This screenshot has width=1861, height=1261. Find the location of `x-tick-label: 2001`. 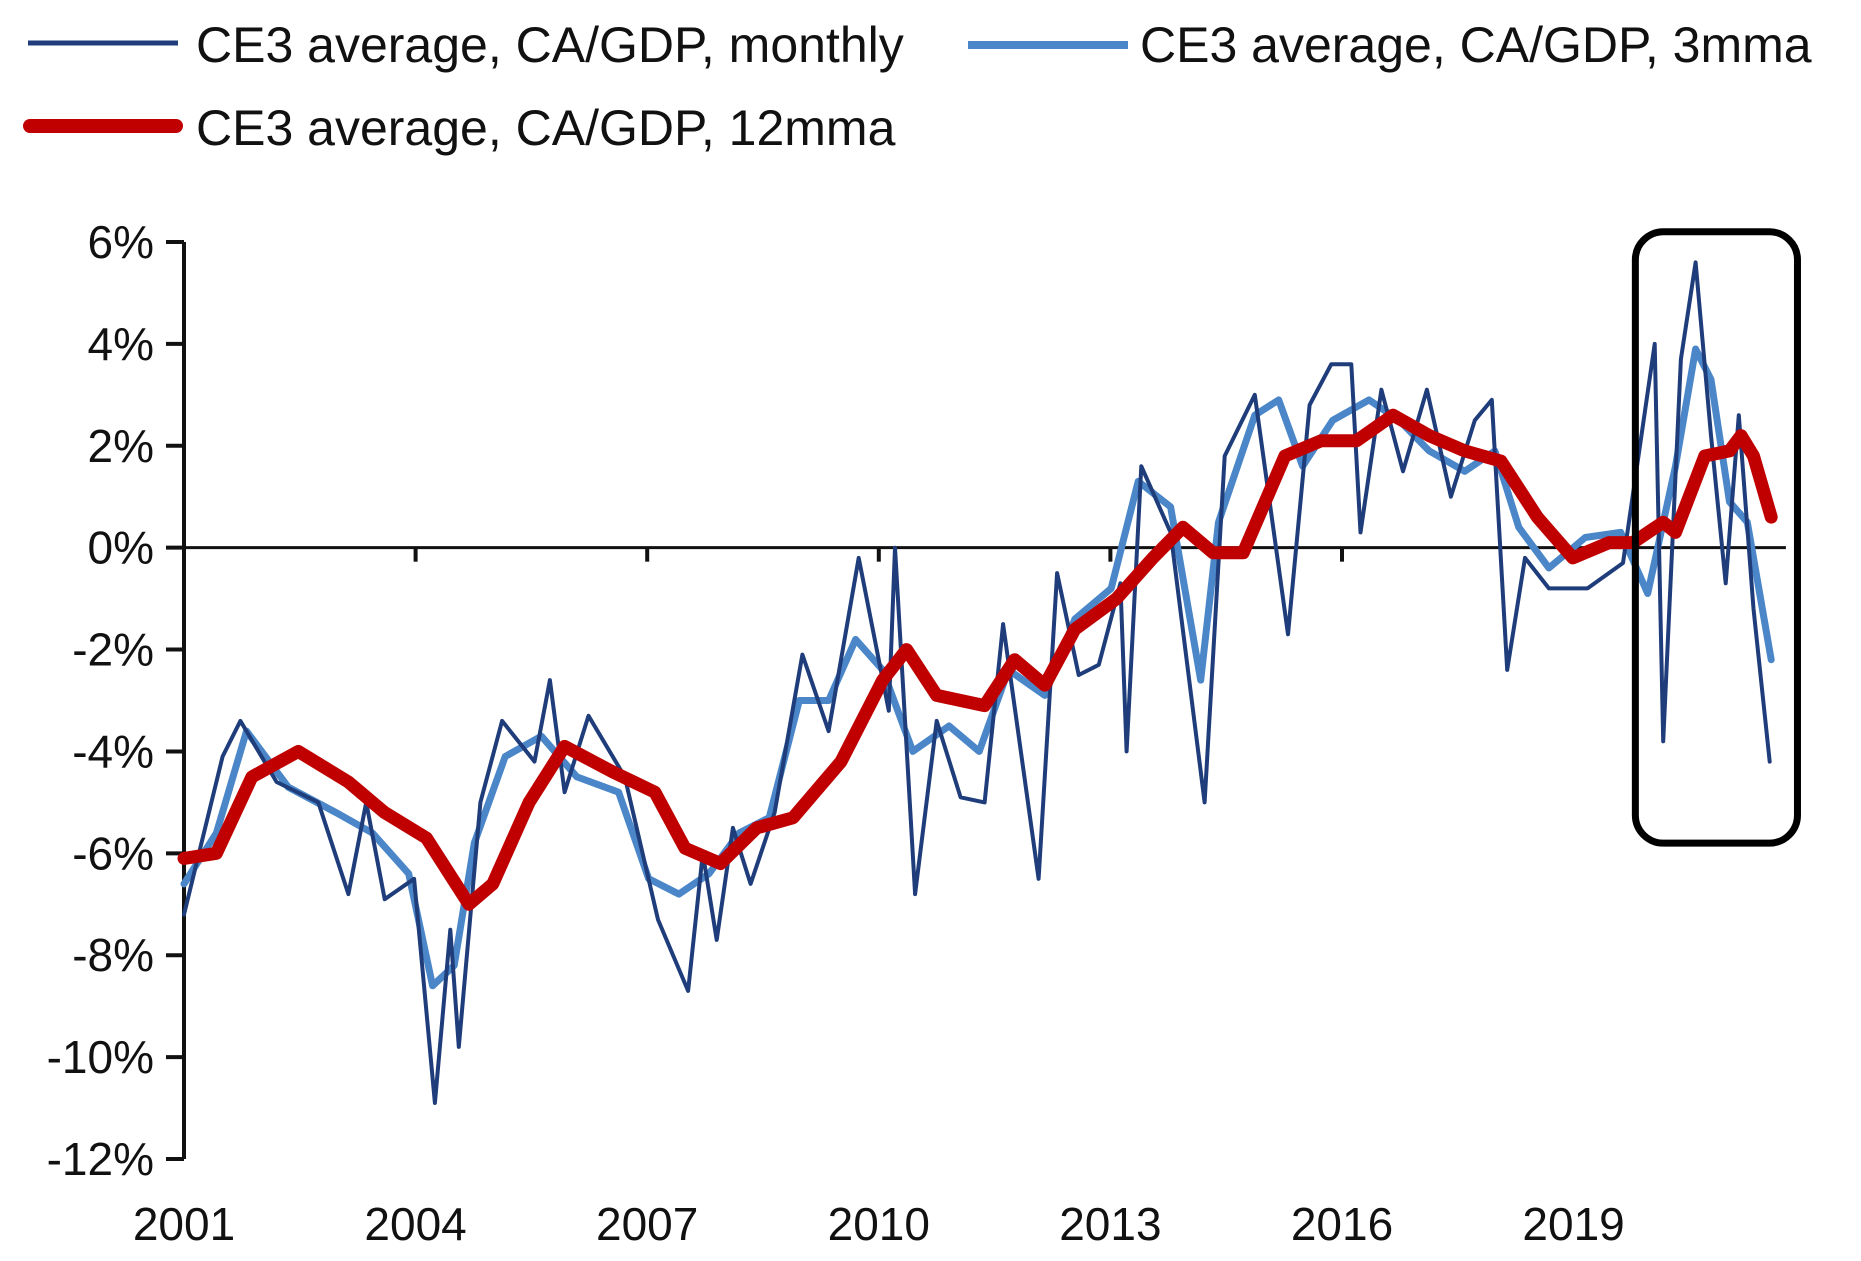

x-tick-label: 2001 is located at coordinates (184, 1224).